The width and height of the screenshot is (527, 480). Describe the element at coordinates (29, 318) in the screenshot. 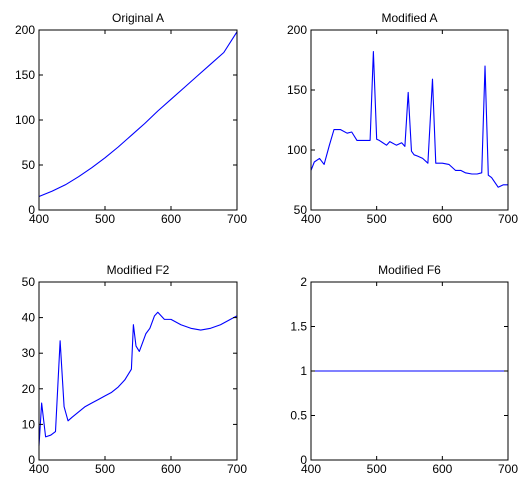

I see `y-tick-label: 40` at that location.